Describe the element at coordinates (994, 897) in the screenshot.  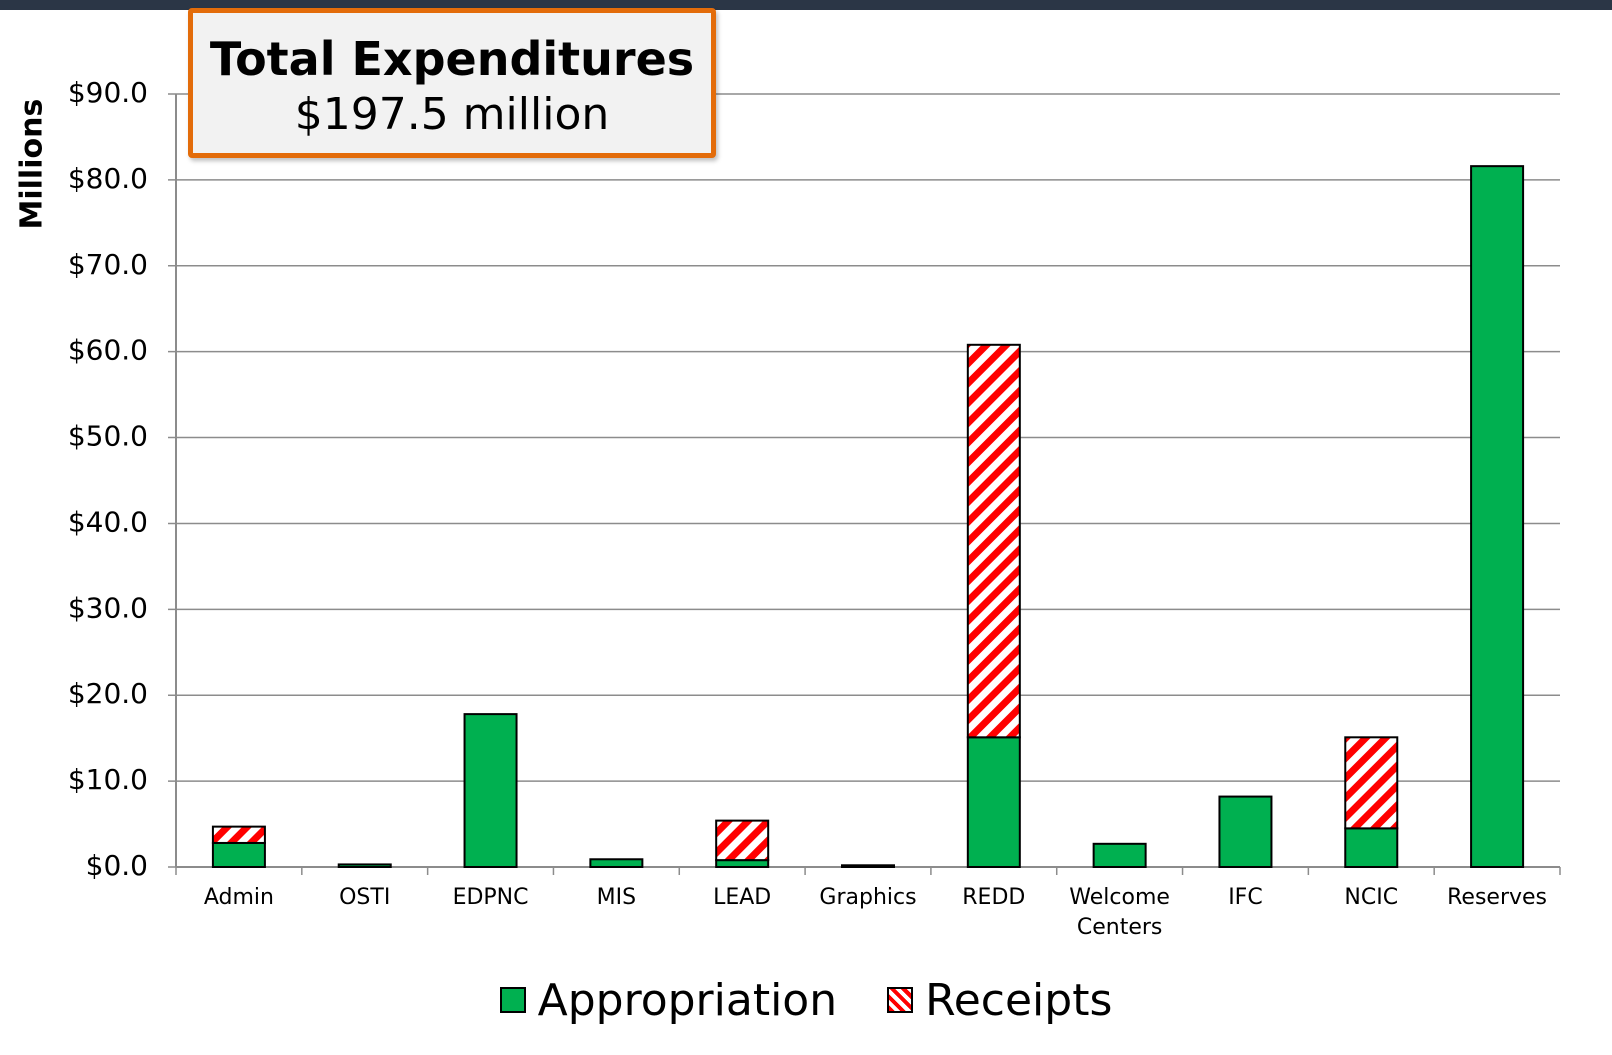
I see `x-tick-label: REDD` at that location.